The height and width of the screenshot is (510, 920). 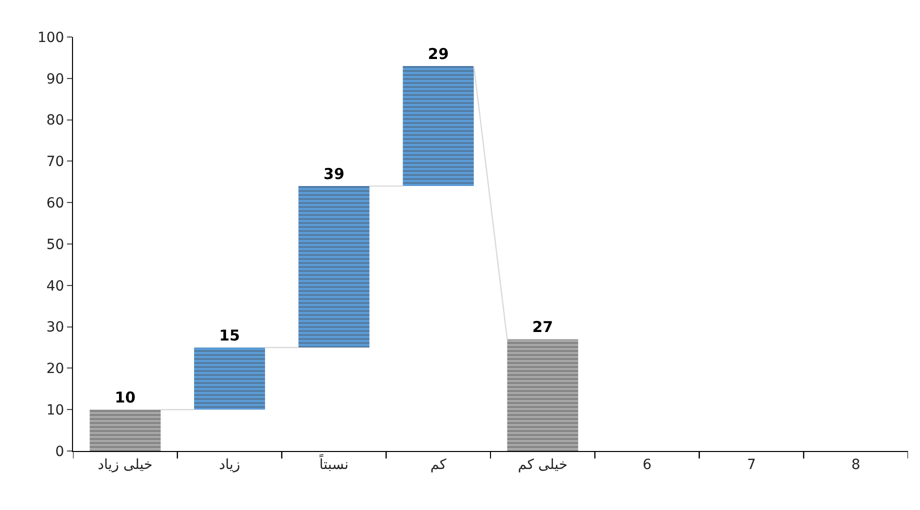 I want to click on y-tick-label: 70, so click(x=55, y=162).